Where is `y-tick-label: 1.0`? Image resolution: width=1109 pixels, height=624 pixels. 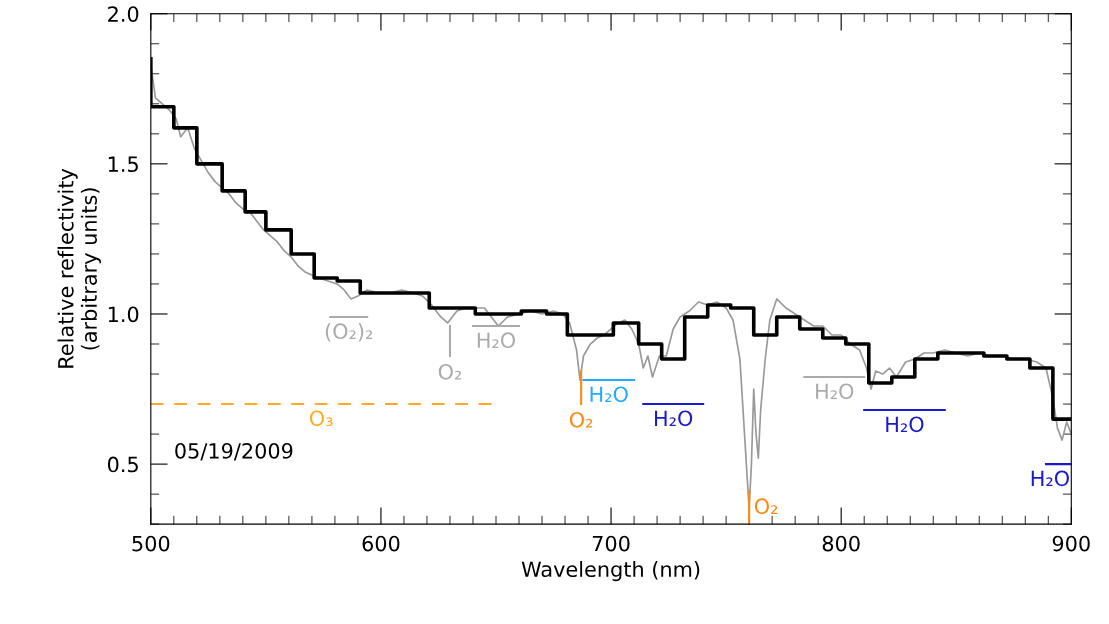
y-tick-label: 1.0 is located at coordinates (123, 314).